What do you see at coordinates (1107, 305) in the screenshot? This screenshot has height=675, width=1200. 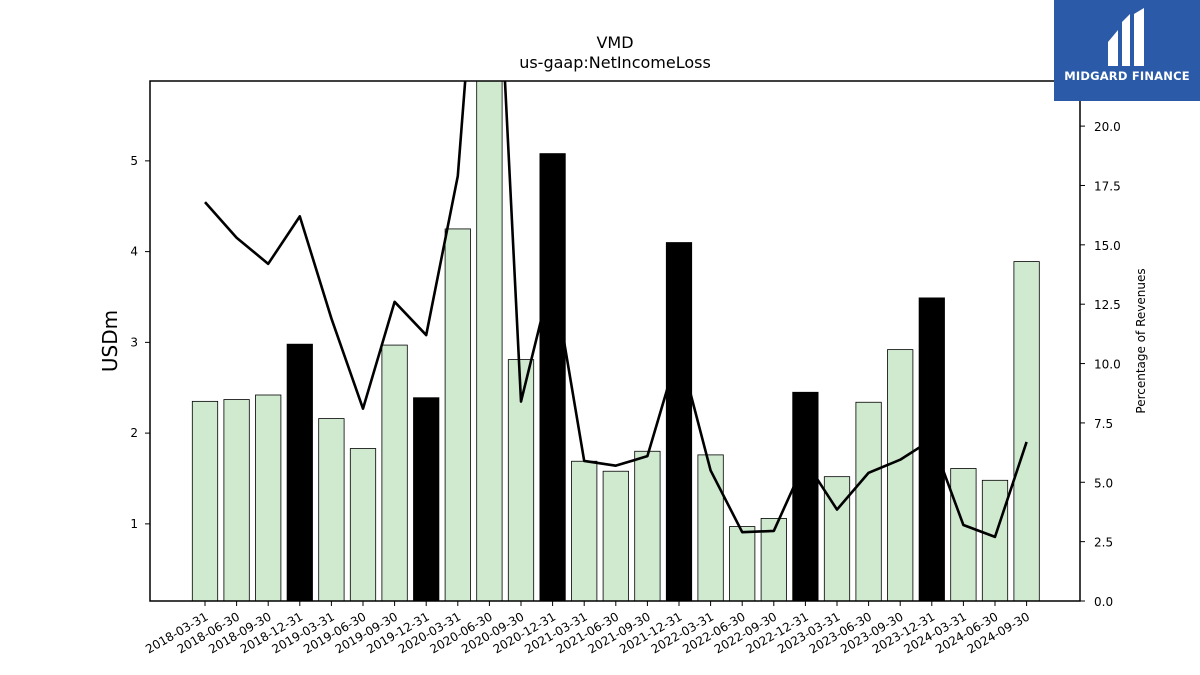 I see `y2-tick-label: 12.5` at bounding box center [1107, 305].